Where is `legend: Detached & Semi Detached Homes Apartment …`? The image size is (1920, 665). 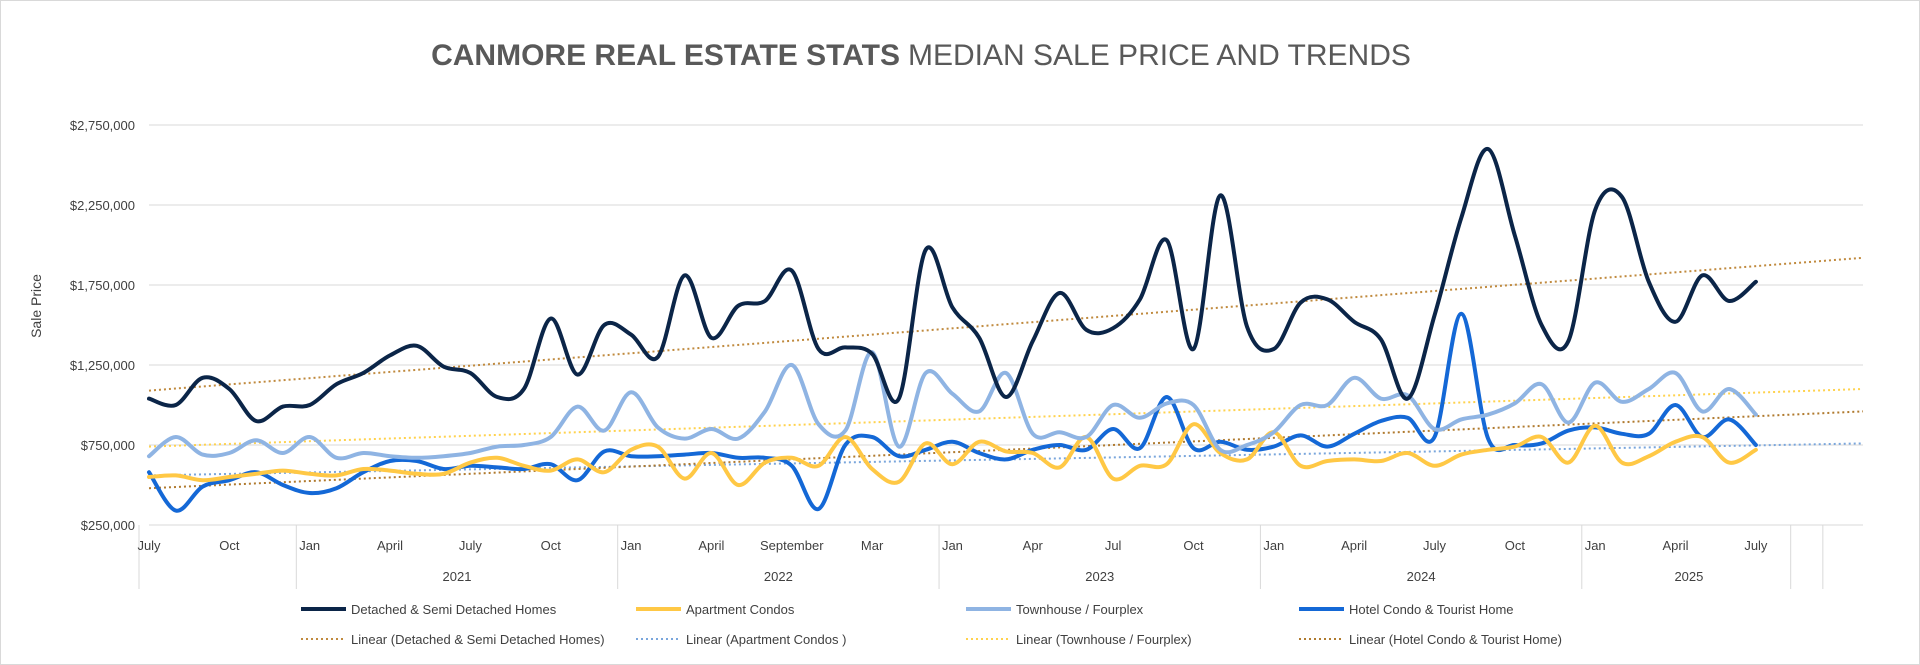 legend: Detached & Semi Detached Homes Apartment … is located at coordinates (931, 624).